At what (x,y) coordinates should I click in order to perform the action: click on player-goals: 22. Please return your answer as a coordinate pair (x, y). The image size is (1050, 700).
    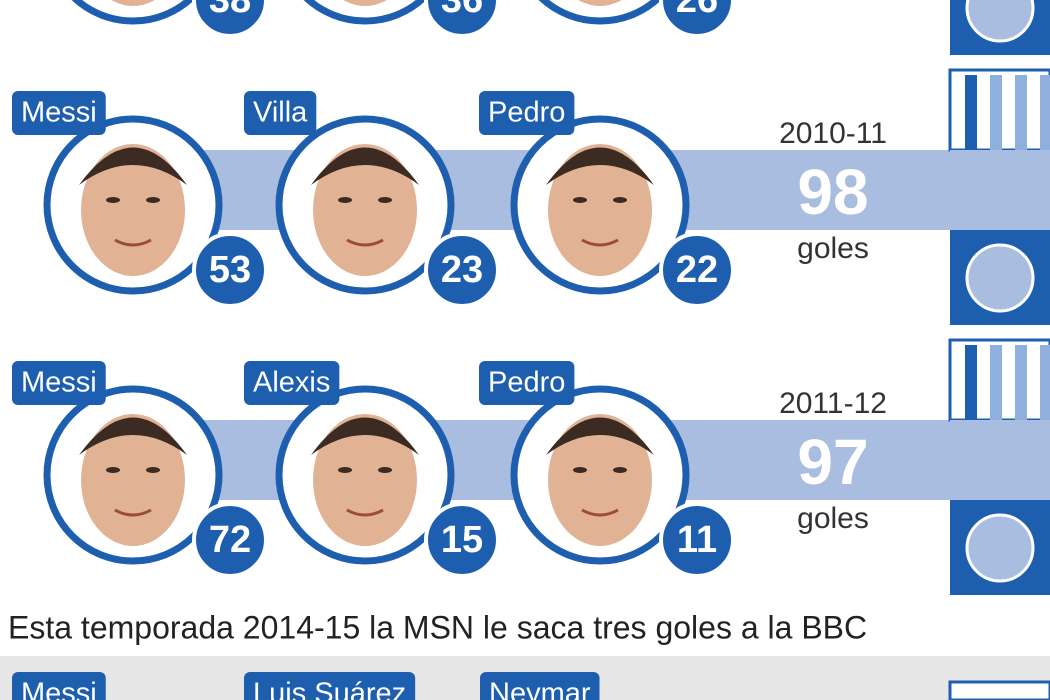
    Looking at the image, I should click on (697, 270).